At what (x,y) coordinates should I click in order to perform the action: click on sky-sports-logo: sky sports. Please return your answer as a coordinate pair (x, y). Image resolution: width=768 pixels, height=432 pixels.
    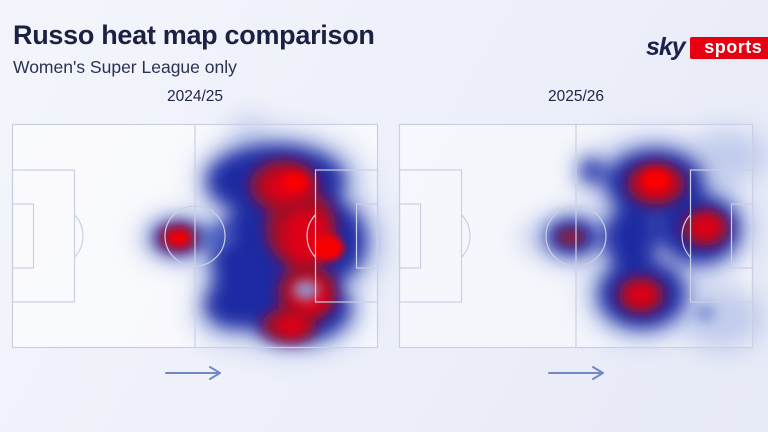
    Looking at the image, I should click on (707, 47).